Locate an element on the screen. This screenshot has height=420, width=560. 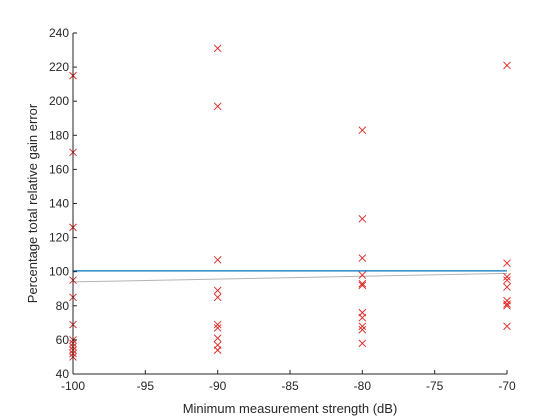
x-tick-label: -70 is located at coordinates (507, 386).